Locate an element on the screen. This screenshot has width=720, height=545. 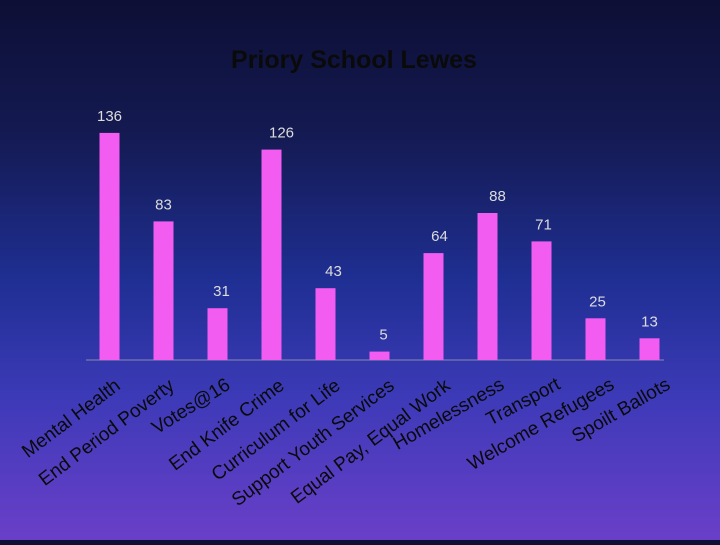
value-label-8: 88 is located at coordinates (497, 196).